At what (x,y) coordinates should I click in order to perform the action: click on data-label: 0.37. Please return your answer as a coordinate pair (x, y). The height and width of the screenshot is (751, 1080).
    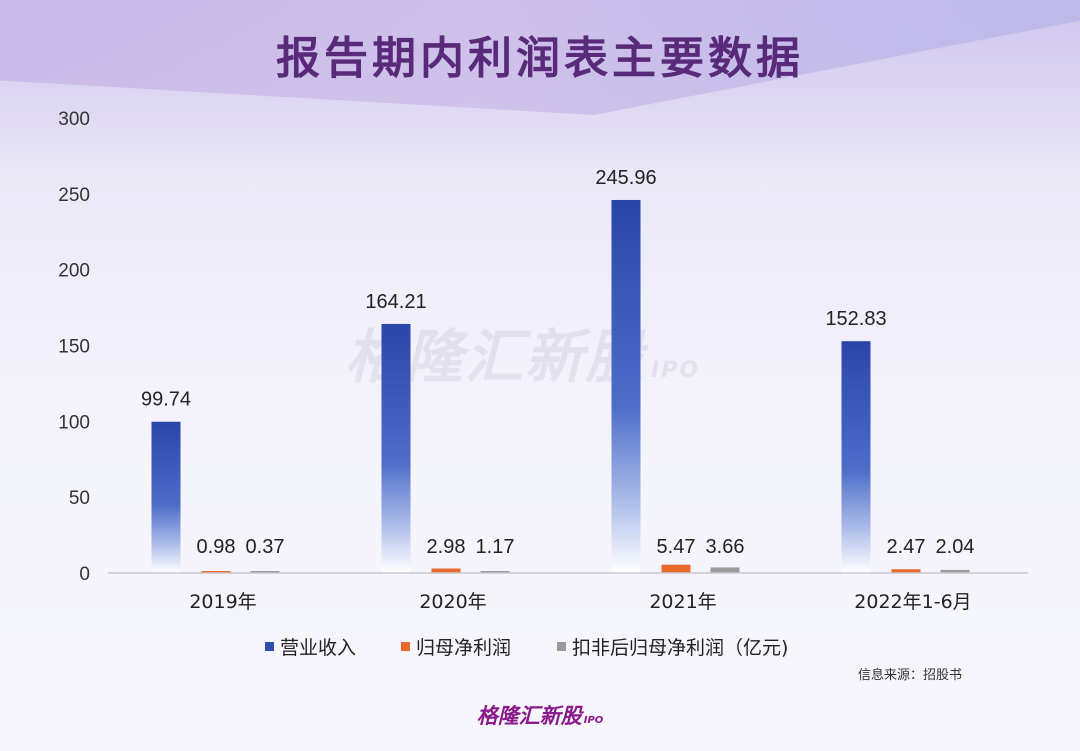
    Looking at the image, I should click on (265, 547).